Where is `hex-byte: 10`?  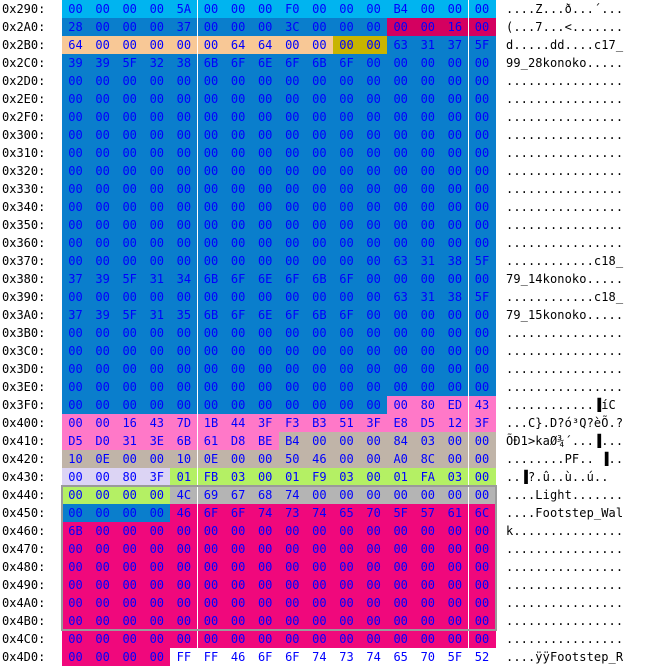
hex-byte: 10 is located at coordinates (184, 459).